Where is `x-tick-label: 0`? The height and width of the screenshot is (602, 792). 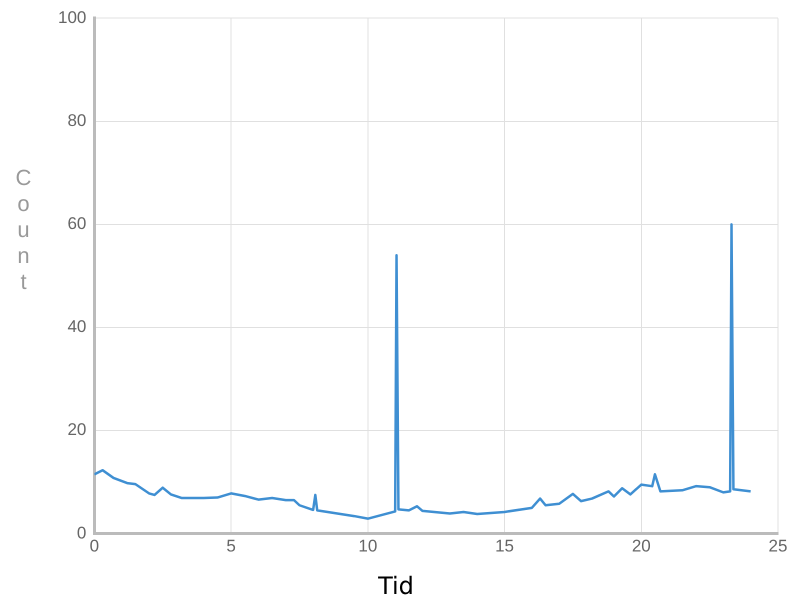 x-tick-label: 0 is located at coordinates (95, 546).